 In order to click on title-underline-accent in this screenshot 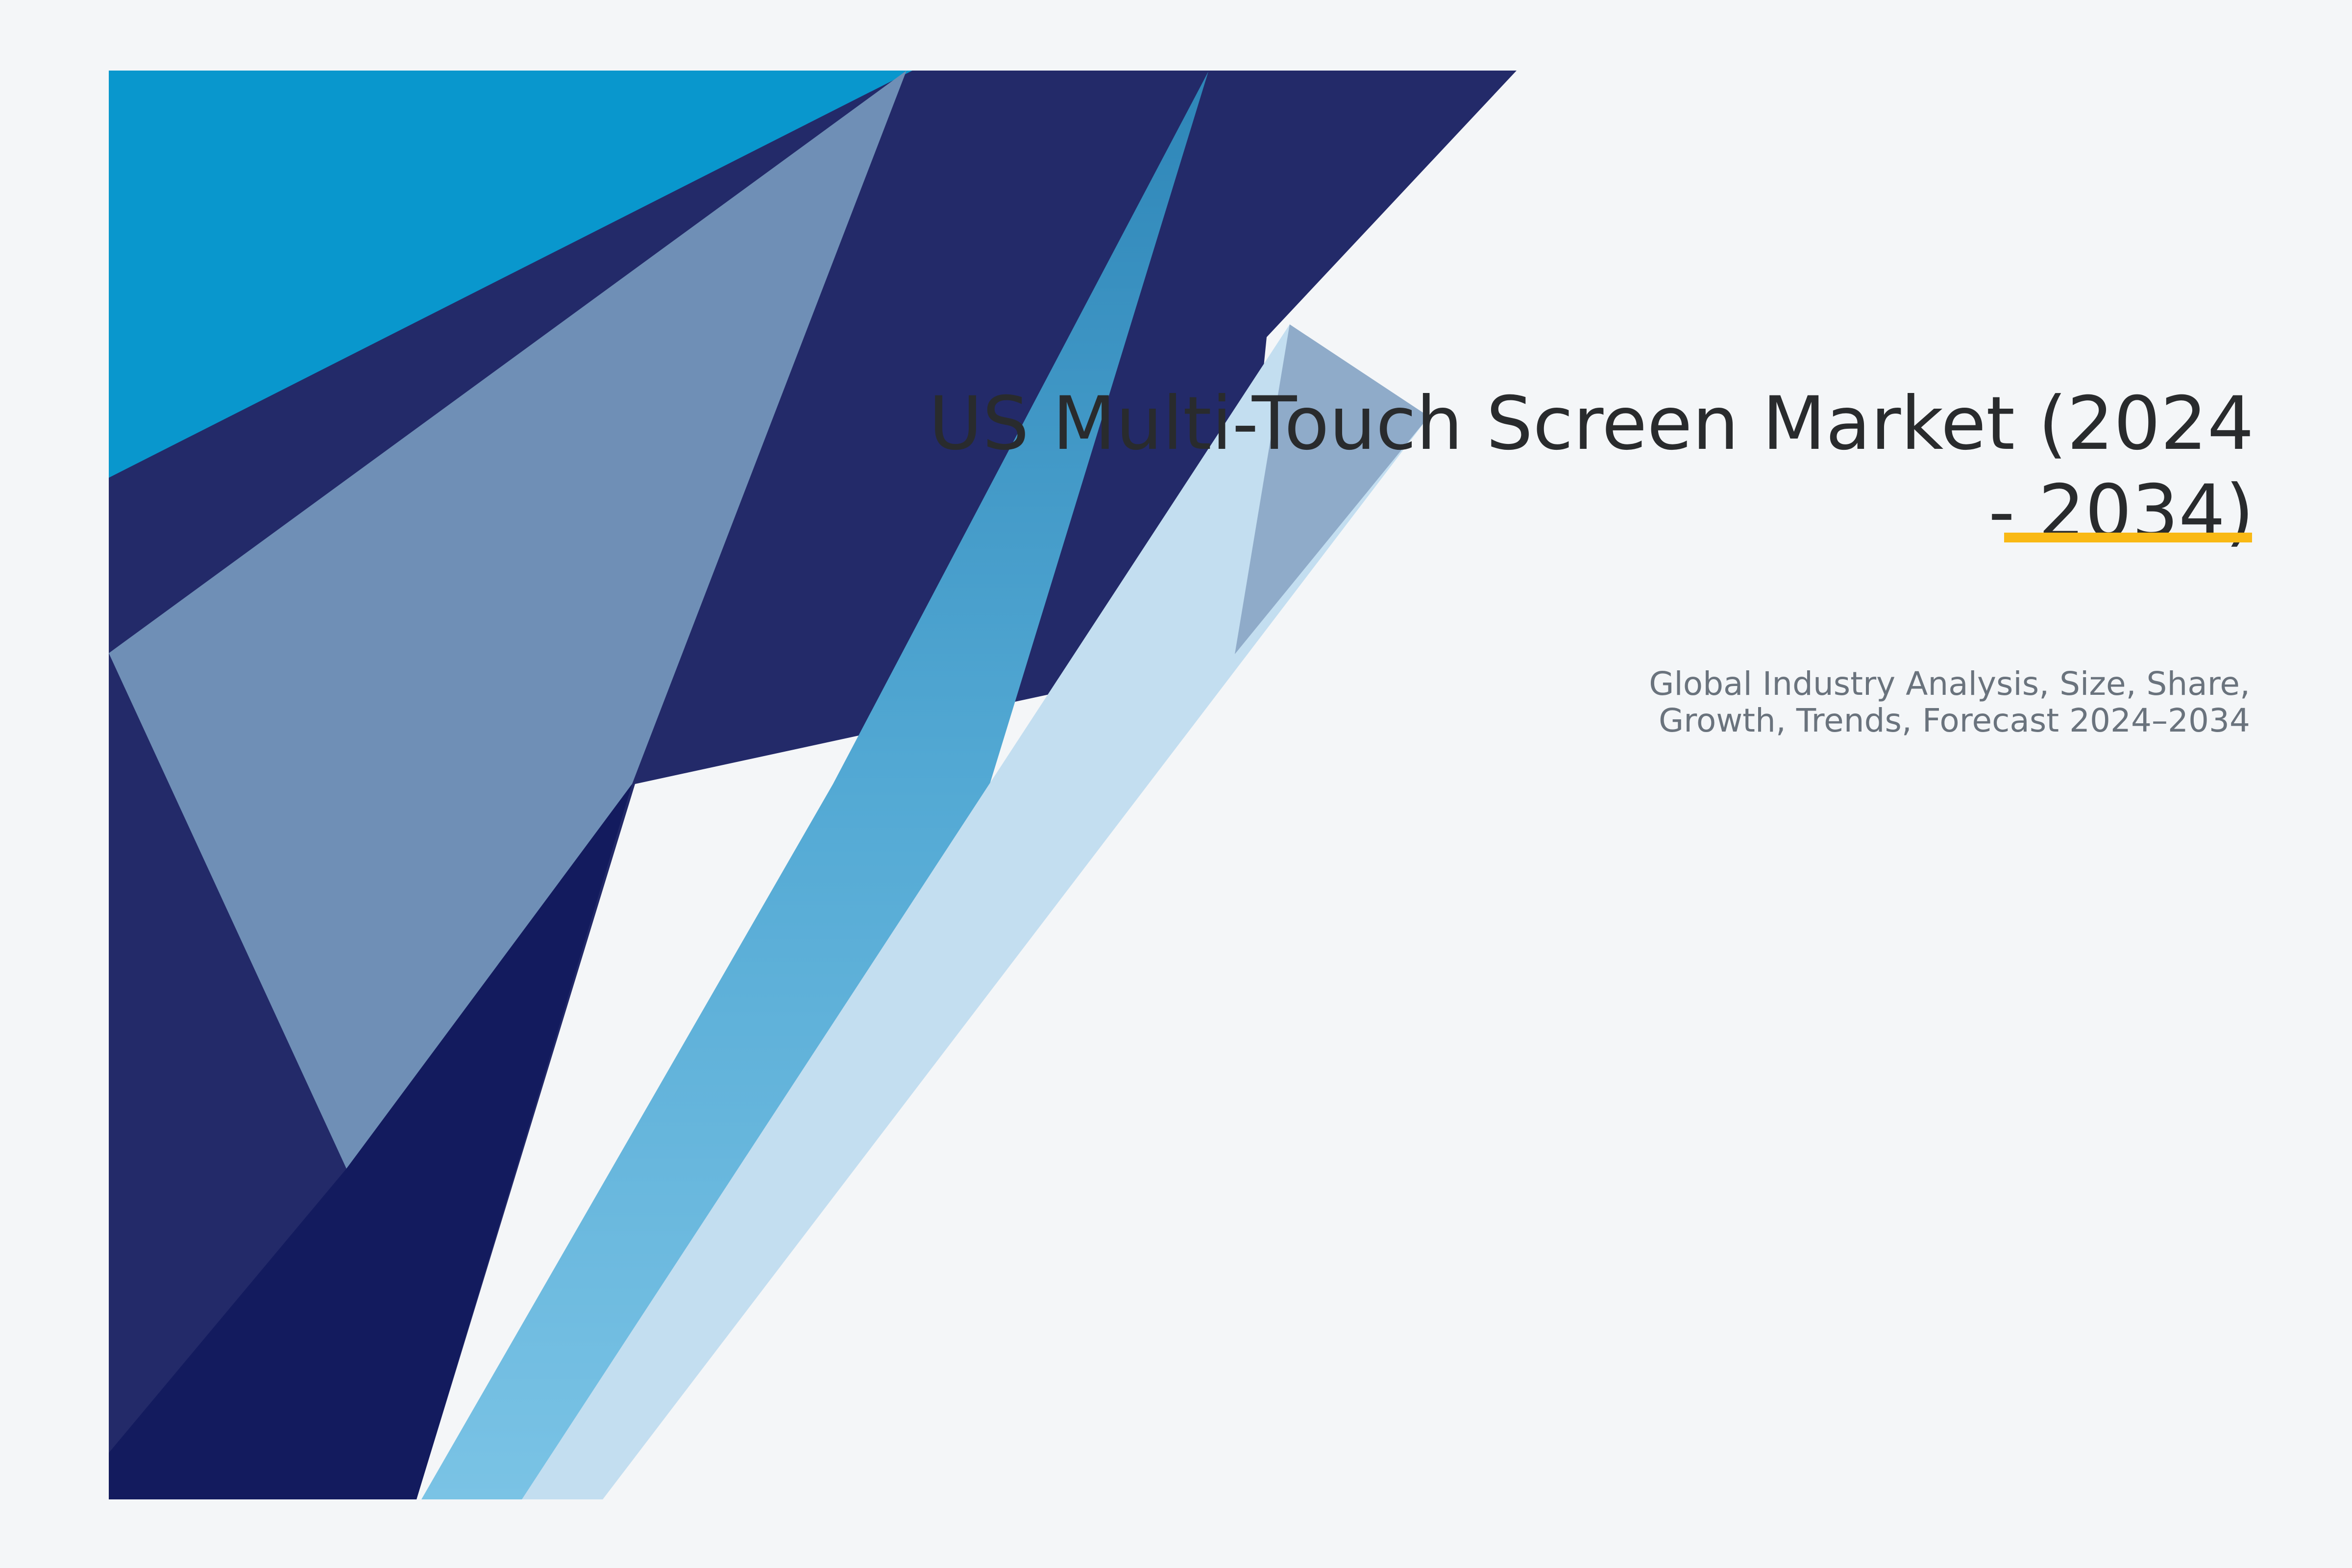, I will do `click(2128, 537)`.